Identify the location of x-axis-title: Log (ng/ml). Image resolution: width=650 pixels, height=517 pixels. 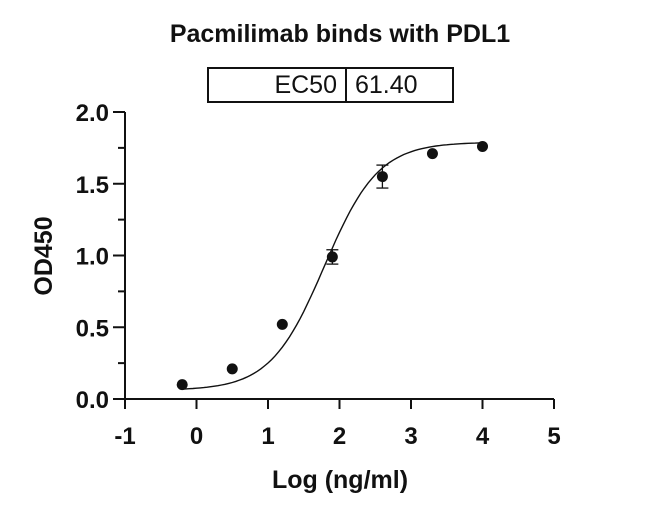
(340, 480).